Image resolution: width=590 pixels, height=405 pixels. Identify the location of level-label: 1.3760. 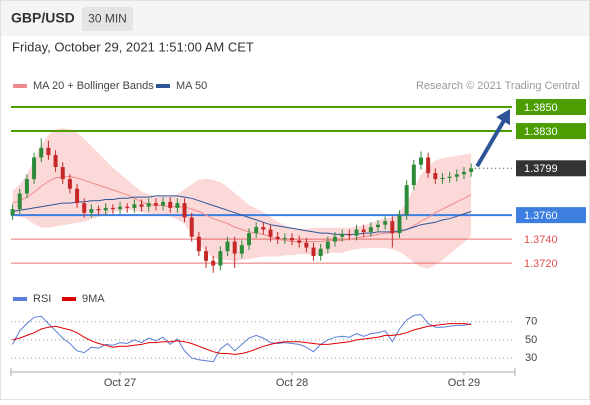
(541, 216).